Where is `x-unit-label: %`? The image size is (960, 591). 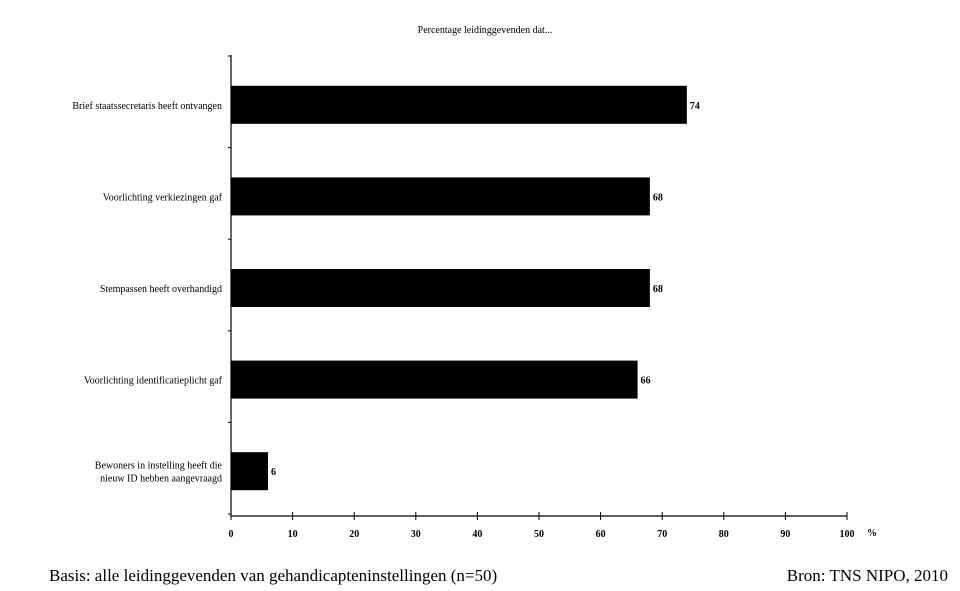 x-unit-label: % is located at coordinates (872, 533).